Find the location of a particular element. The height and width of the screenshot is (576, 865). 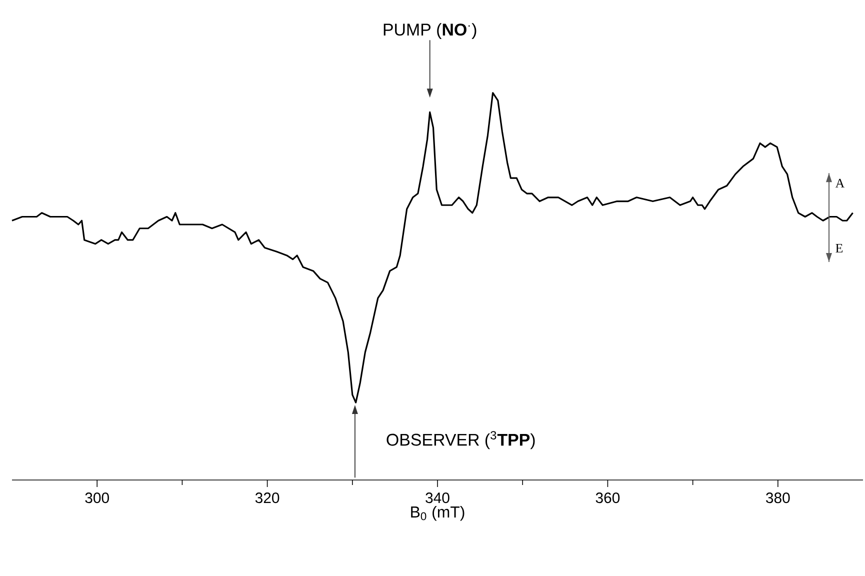

text: PUMP (NO$^{·}$) is located at coordinates (430, 31).